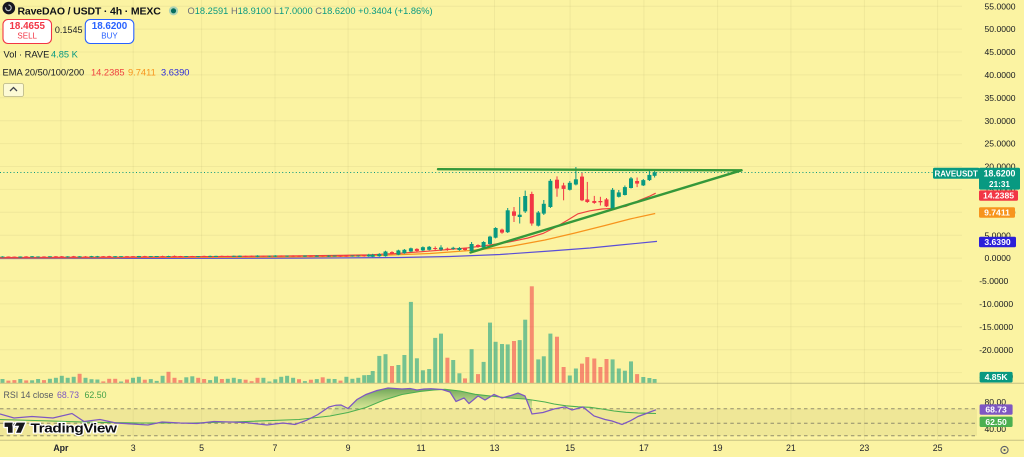 The height and width of the screenshot is (457, 1024). What do you see at coordinates (644, 448) in the screenshot?
I see `svg-text: 17` at bounding box center [644, 448].